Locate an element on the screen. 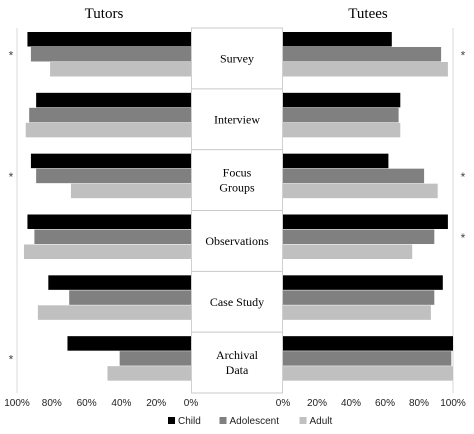  tutees-tick-label: 100% is located at coordinates (453, 403).